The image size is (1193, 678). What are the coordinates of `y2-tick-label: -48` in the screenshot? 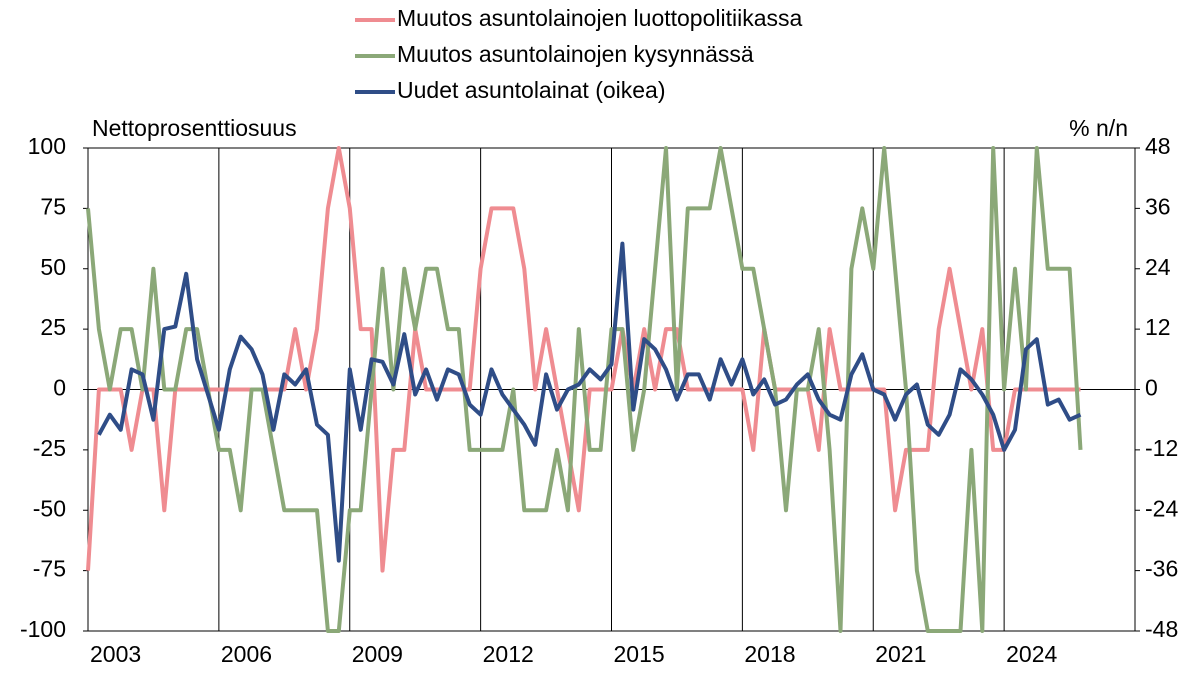 It's located at (1161, 629).